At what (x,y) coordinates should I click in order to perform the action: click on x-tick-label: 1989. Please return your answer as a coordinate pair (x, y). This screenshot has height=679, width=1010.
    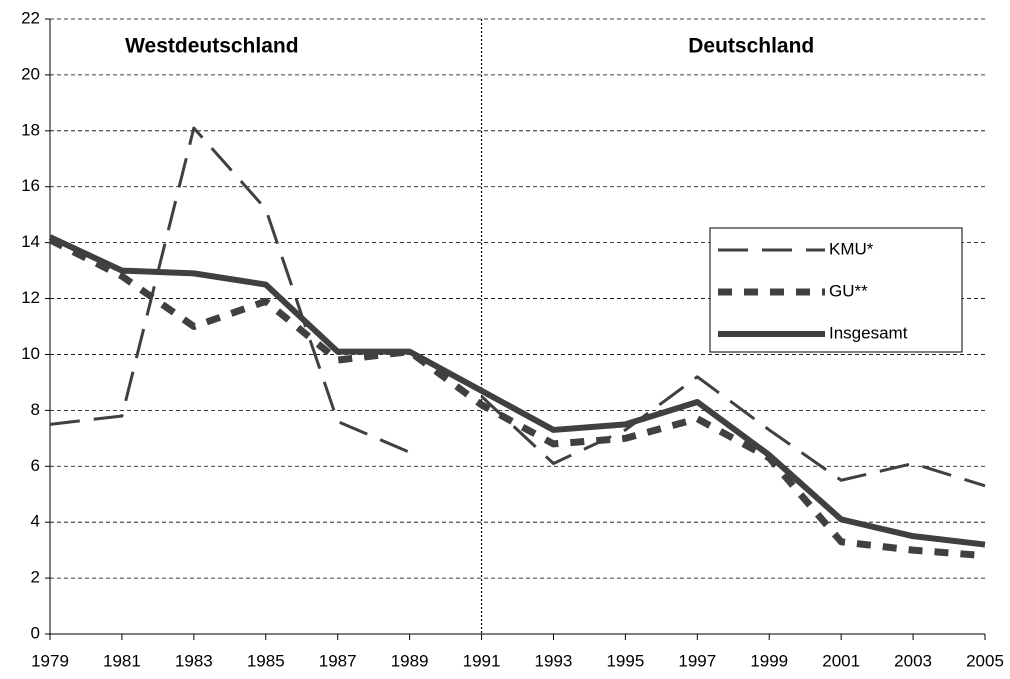
    Looking at the image, I should click on (410, 660).